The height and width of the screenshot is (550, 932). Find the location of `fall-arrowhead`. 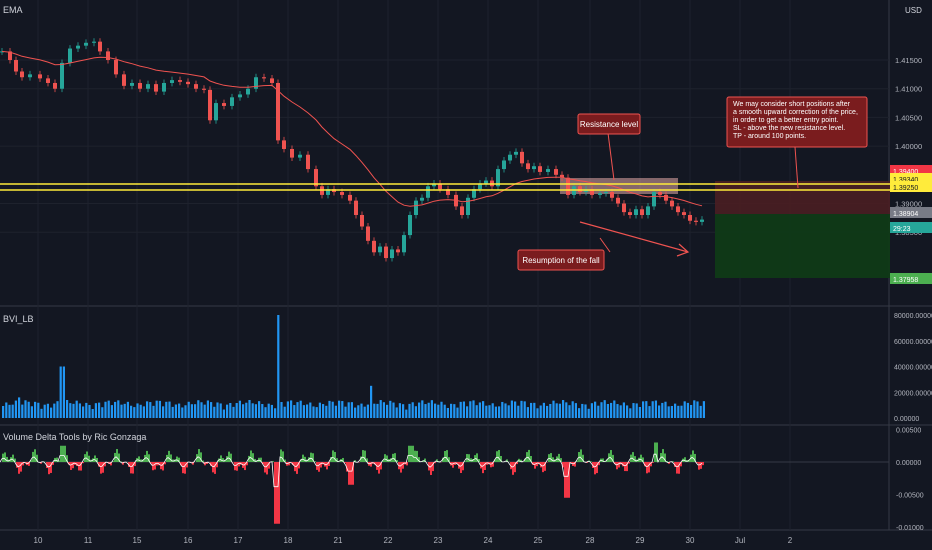

fall-arrowhead is located at coordinates (683, 250).